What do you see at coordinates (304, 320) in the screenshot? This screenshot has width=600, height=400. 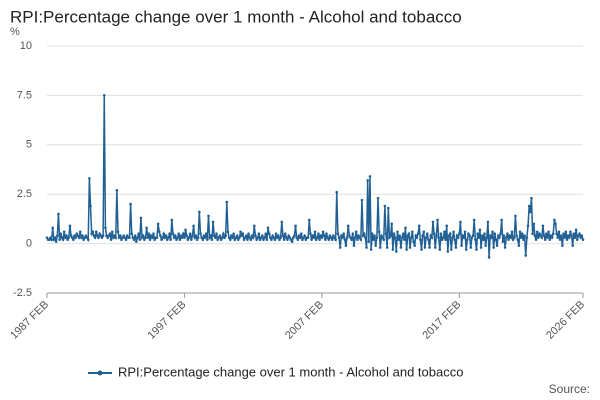 I see `x-tick-label: 2007 FEB` at bounding box center [304, 320].